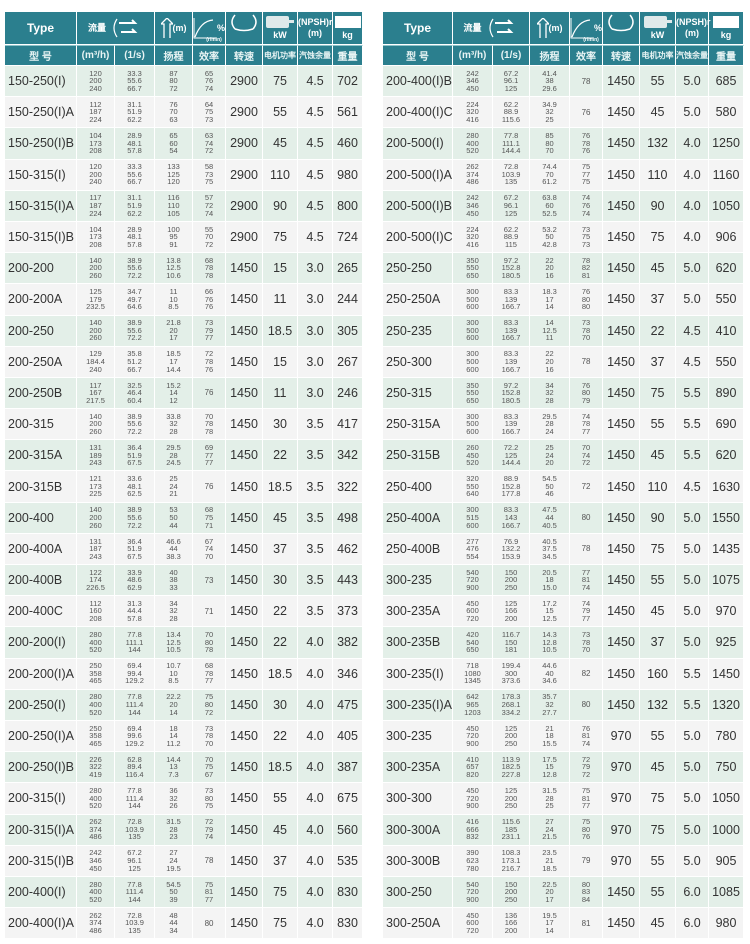  What do you see at coordinates (174, 144) in the screenshot?
I see `head-cell: 65 60 54` at bounding box center [174, 144].